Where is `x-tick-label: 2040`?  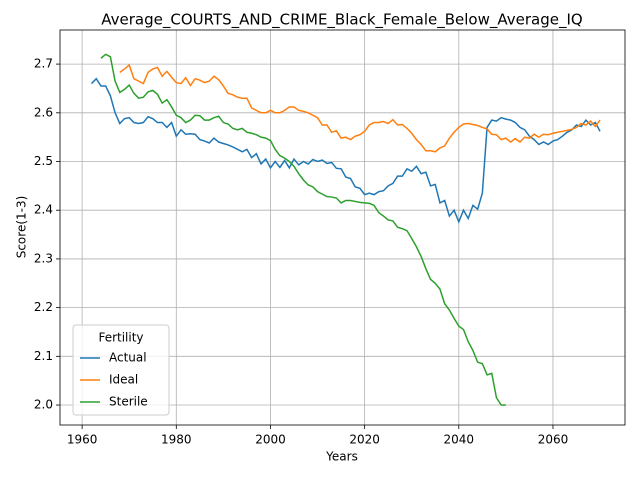 x-tick-label: 2040 is located at coordinates (459, 440).